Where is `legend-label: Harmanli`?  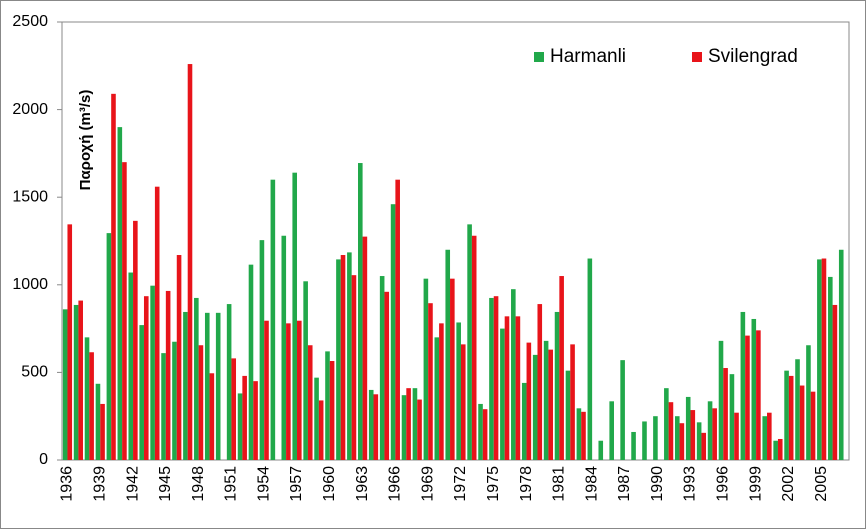
legend-label: Harmanli is located at coordinates (588, 56).